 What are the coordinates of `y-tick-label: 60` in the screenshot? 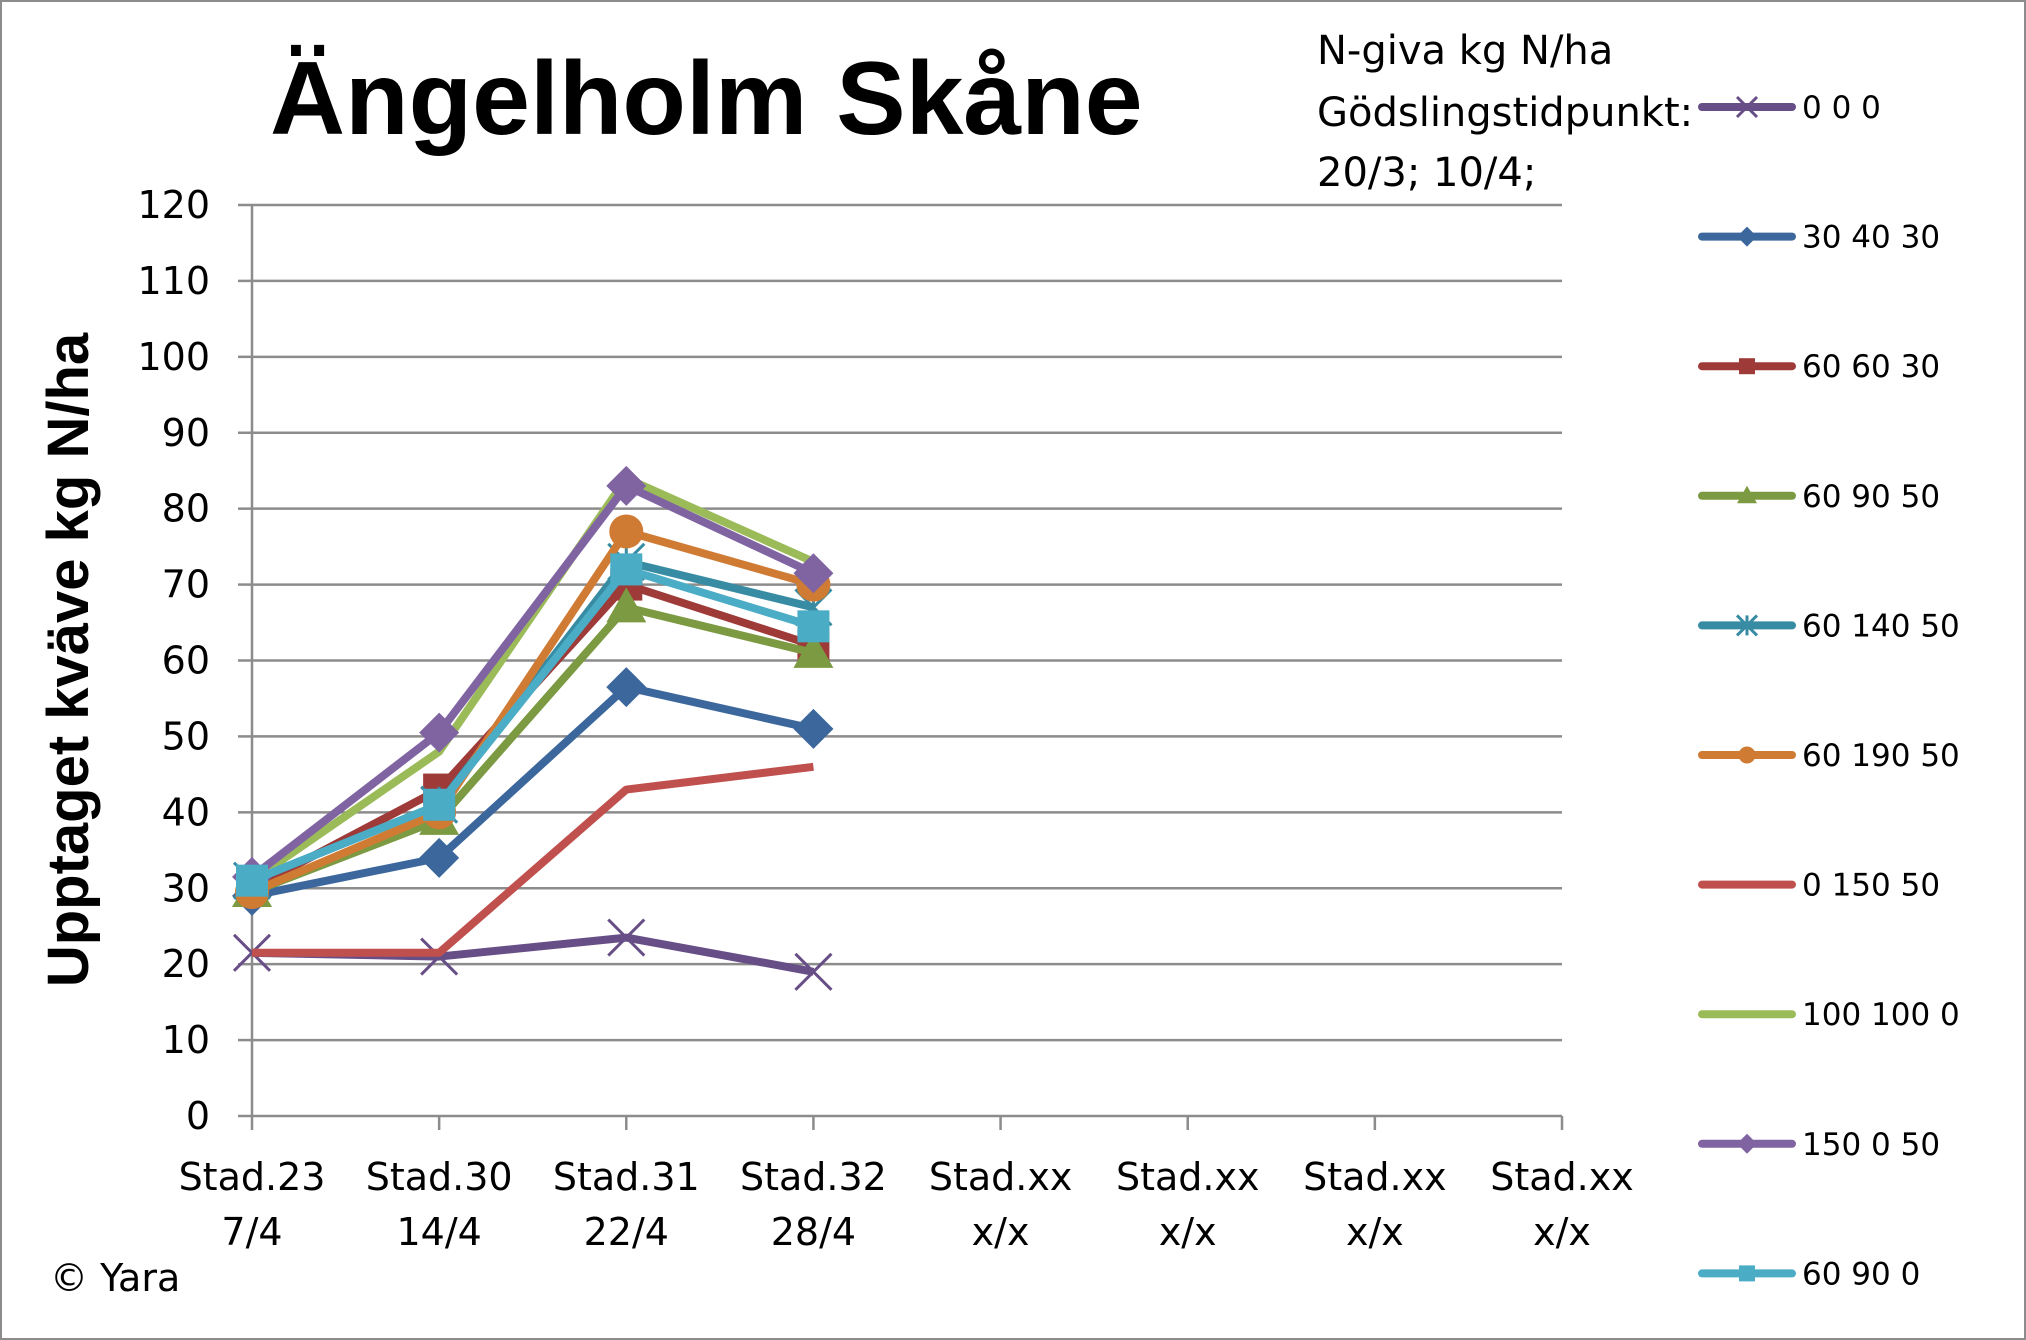 It's located at (186, 661).